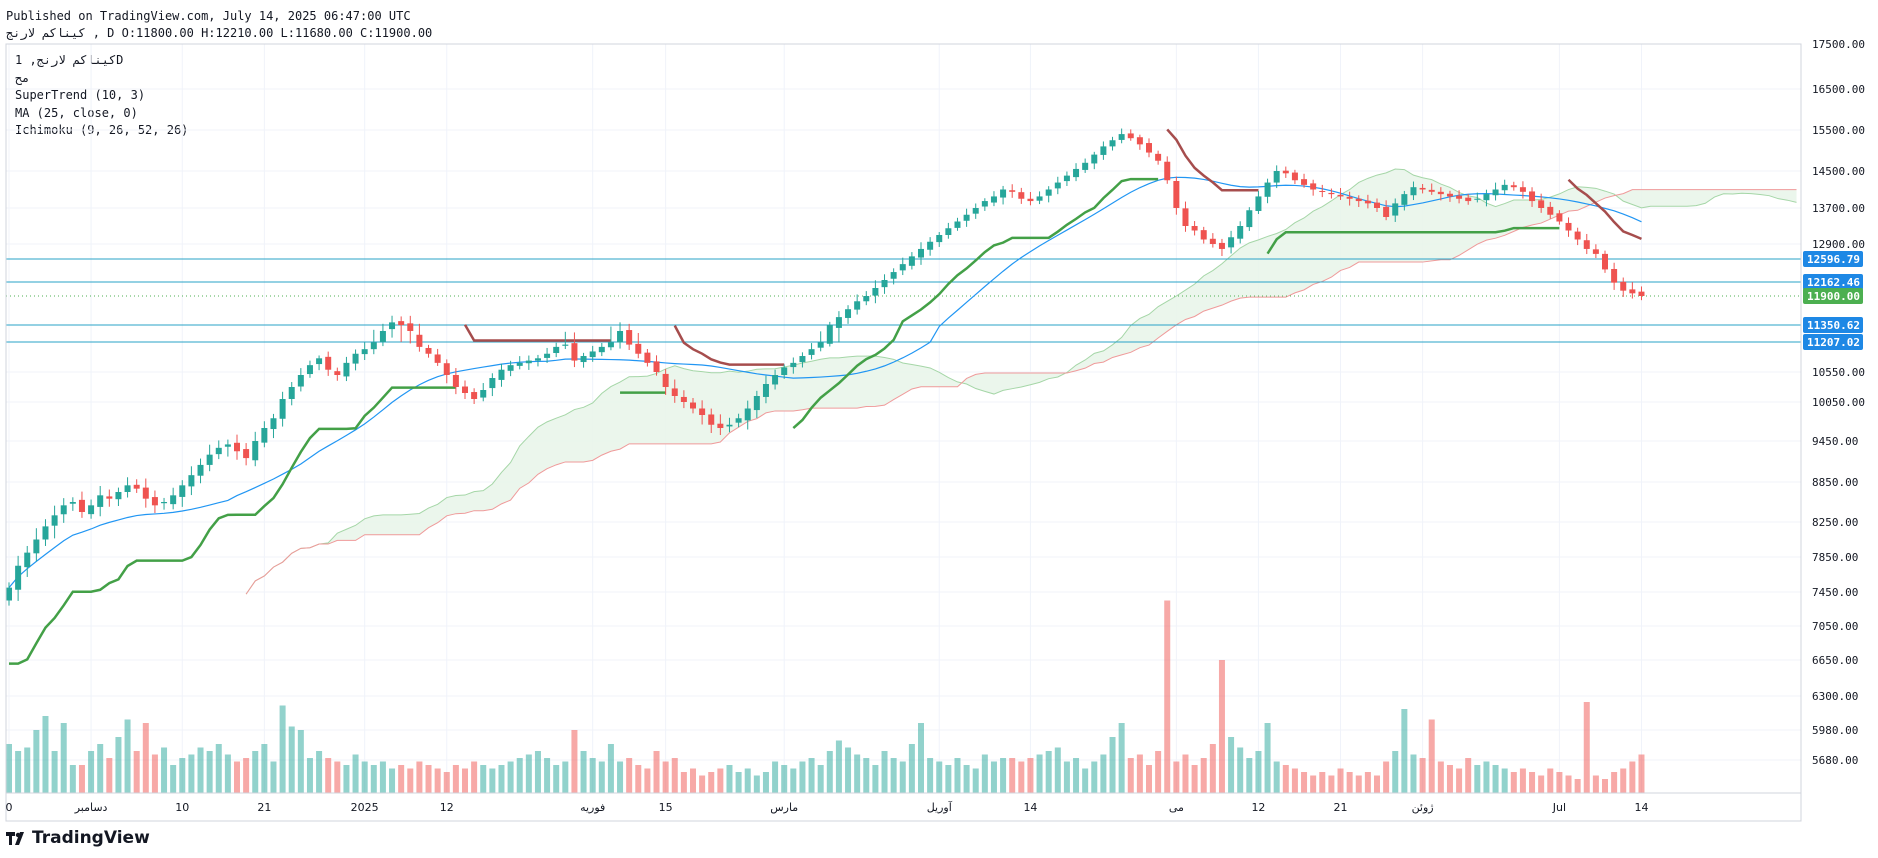 The height and width of the screenshot is (858, 1878). What do you see at coordinates (78, 838) in the screenshot?
I see `tradingview-logo: TradingView` at bounding box center [78, 838].